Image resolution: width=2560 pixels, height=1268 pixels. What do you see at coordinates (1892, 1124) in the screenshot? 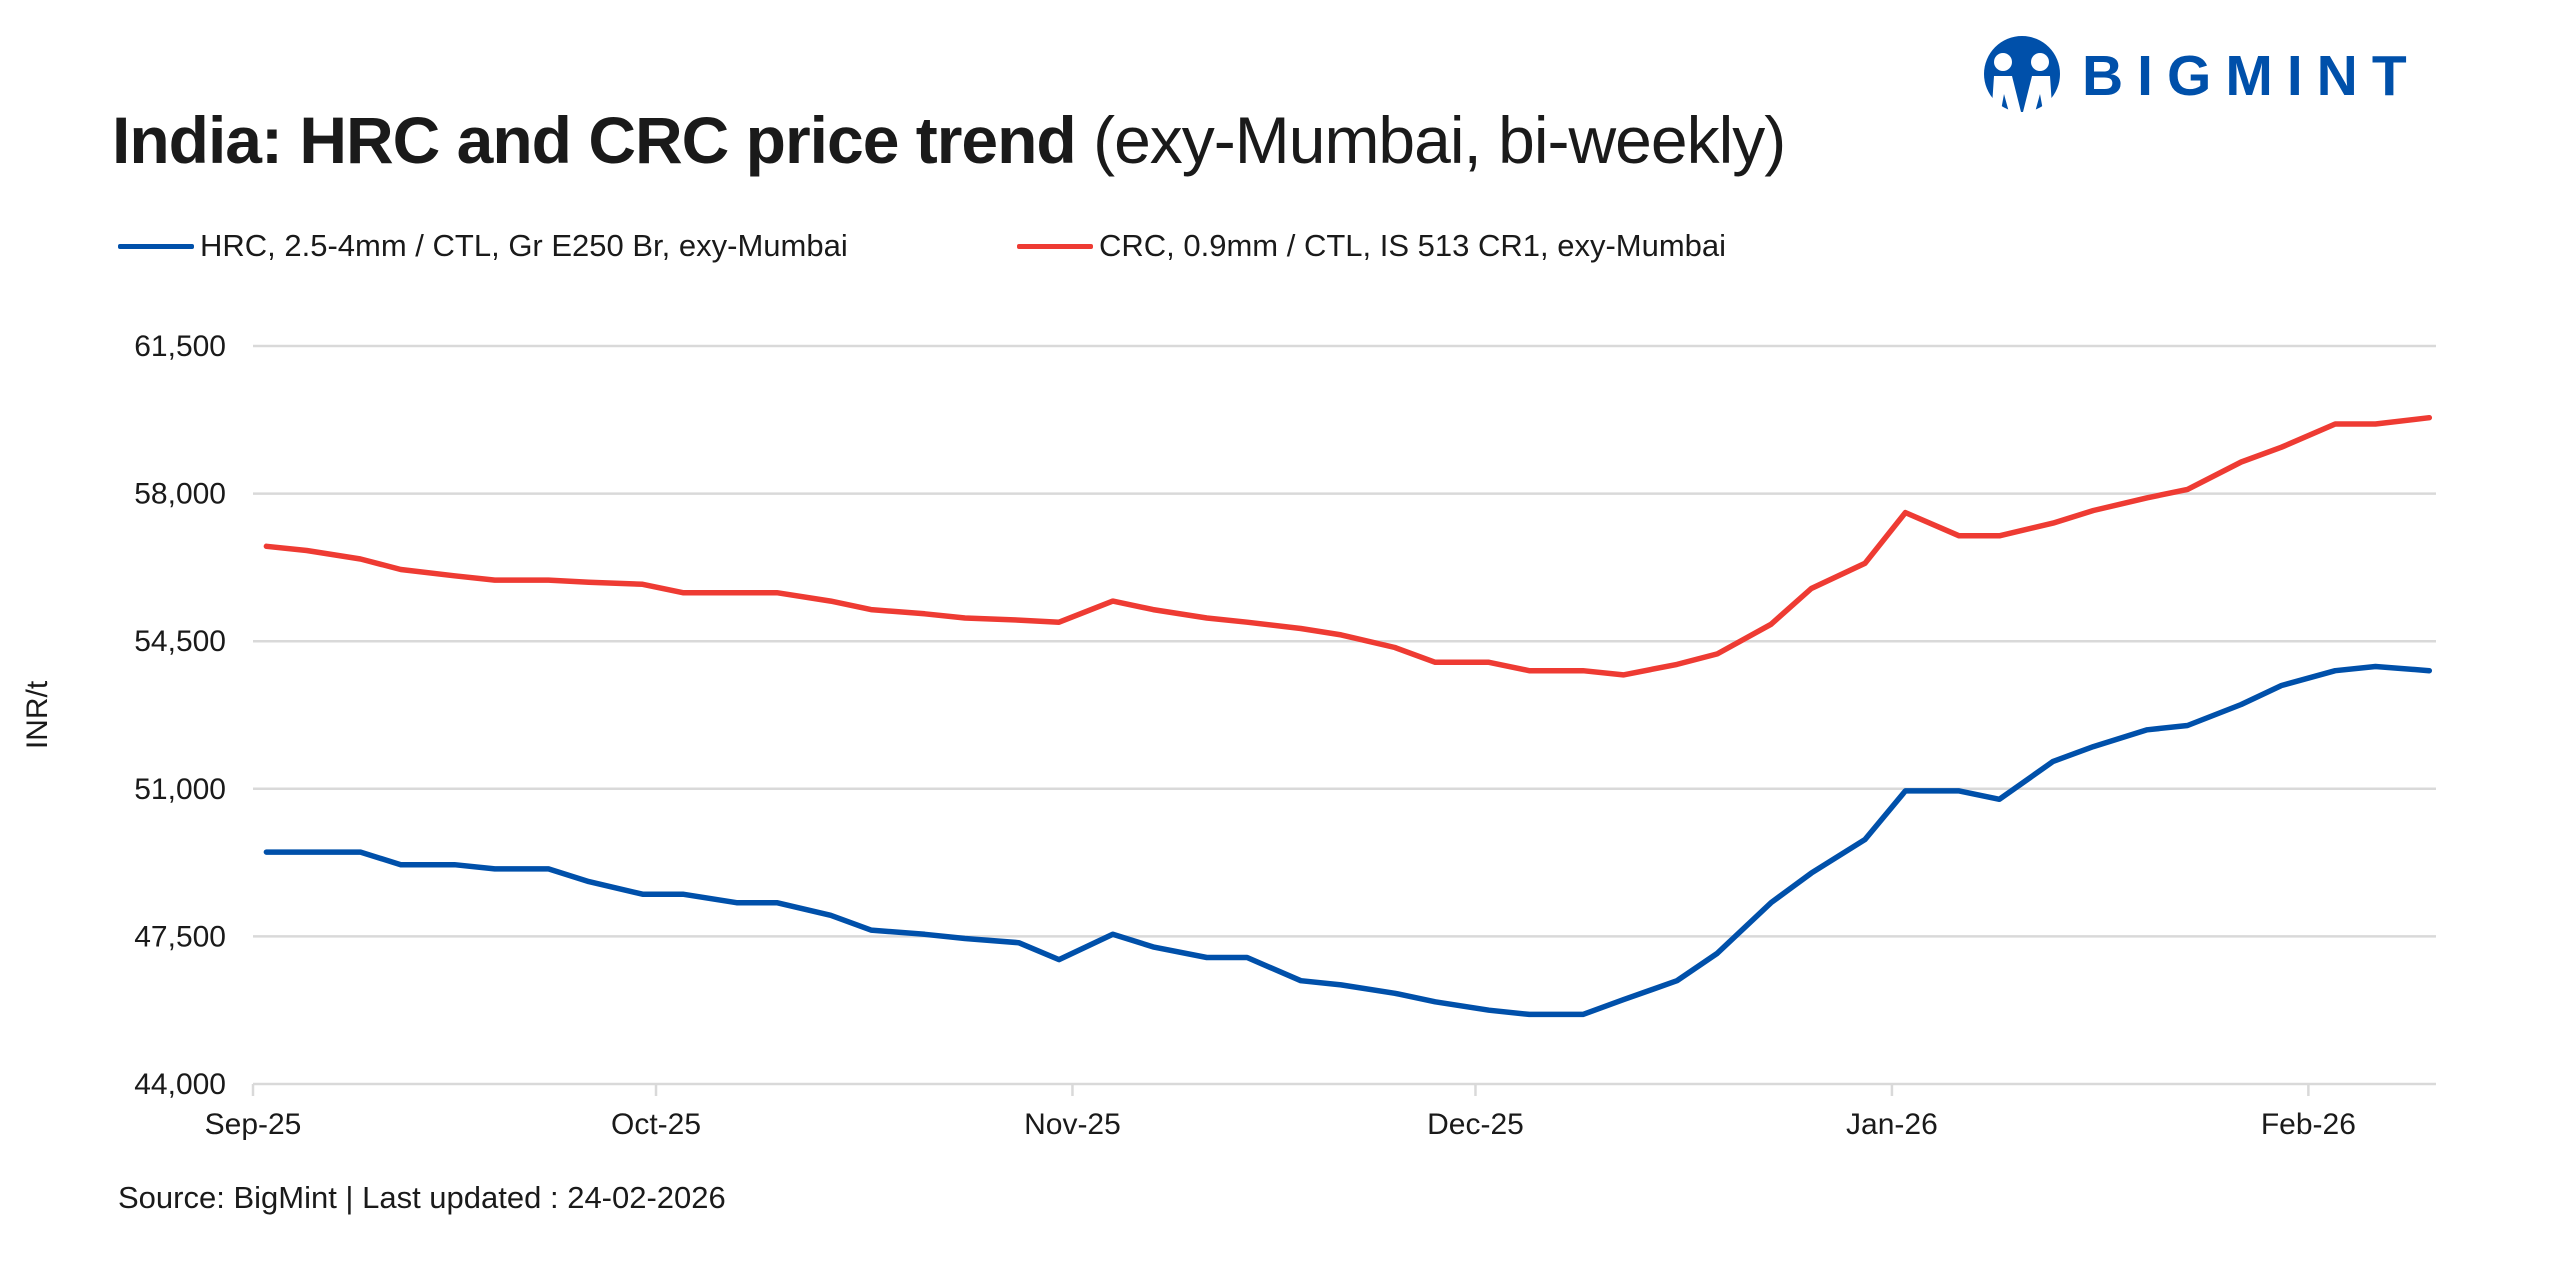
I see `x-tick-label: Jan-26` at bounding box center [1892, 1124].